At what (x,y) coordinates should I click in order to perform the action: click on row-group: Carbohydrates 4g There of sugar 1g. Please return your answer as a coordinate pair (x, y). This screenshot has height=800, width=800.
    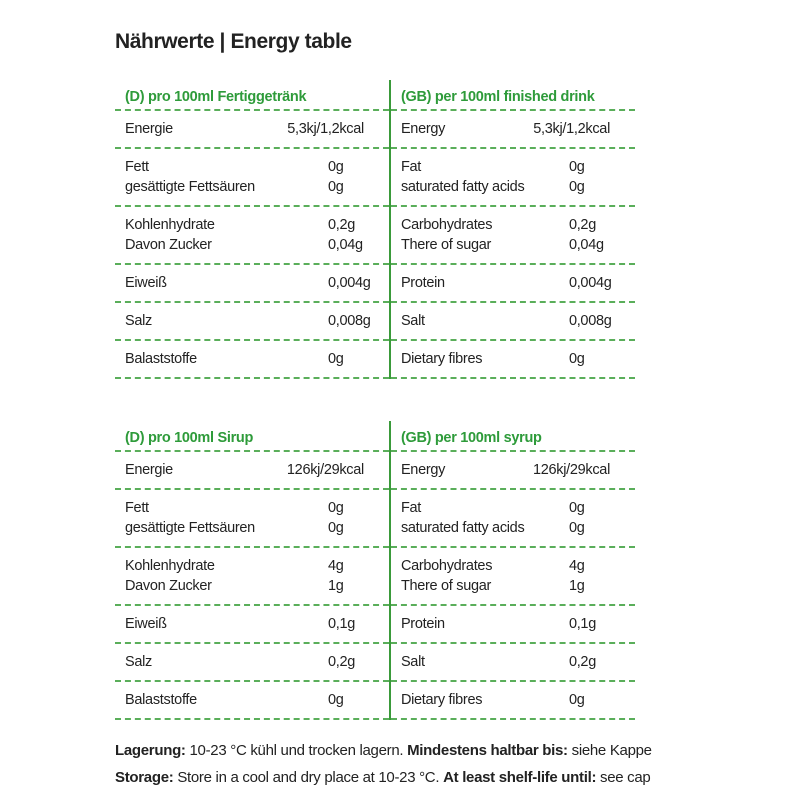
    Looking at the image, I should click on (512, 577).